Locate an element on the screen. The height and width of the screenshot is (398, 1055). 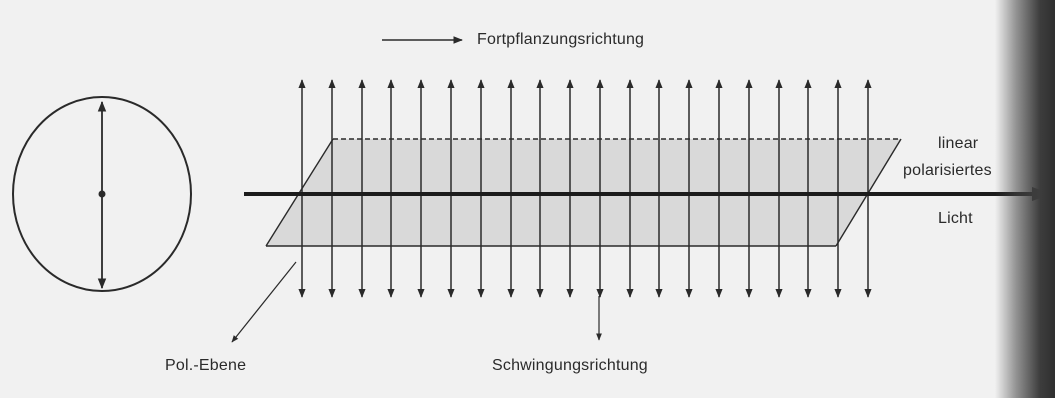
end-view-center-dot is located at coordinates (102, 194).